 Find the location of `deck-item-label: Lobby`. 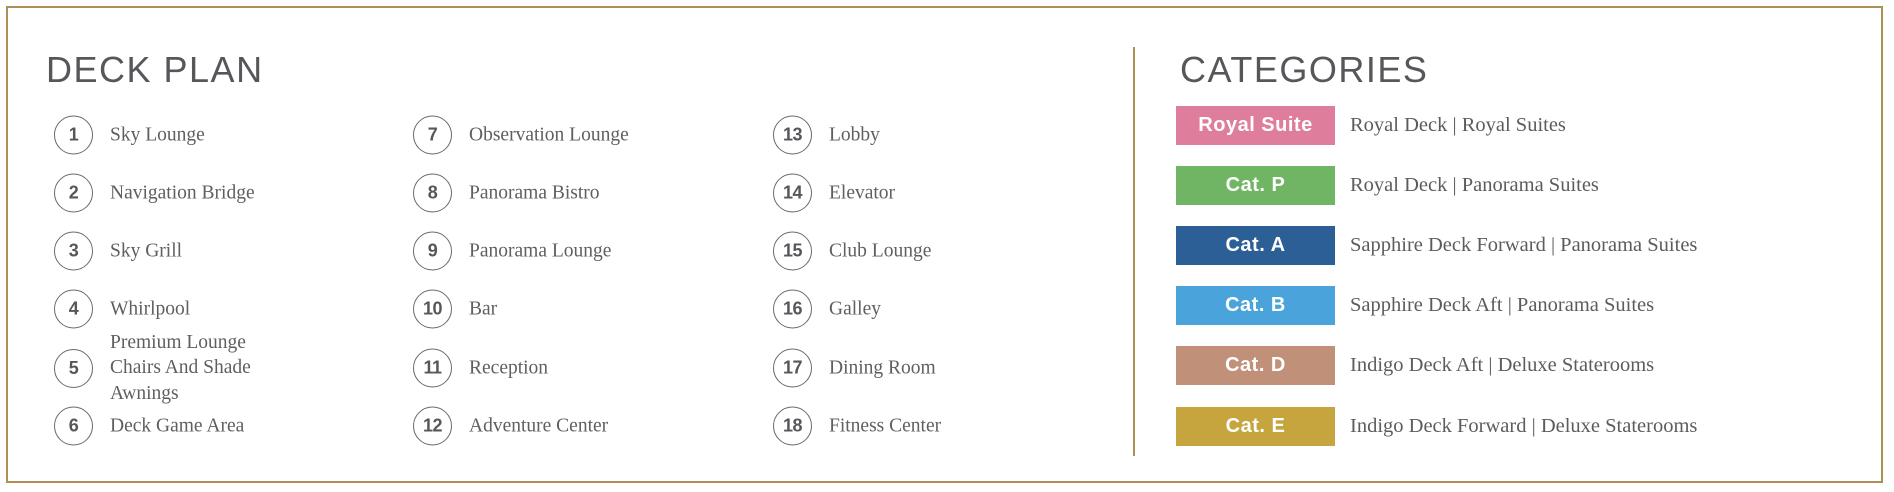

deck-item-label: Lobby is located at coordinates (854, 135).